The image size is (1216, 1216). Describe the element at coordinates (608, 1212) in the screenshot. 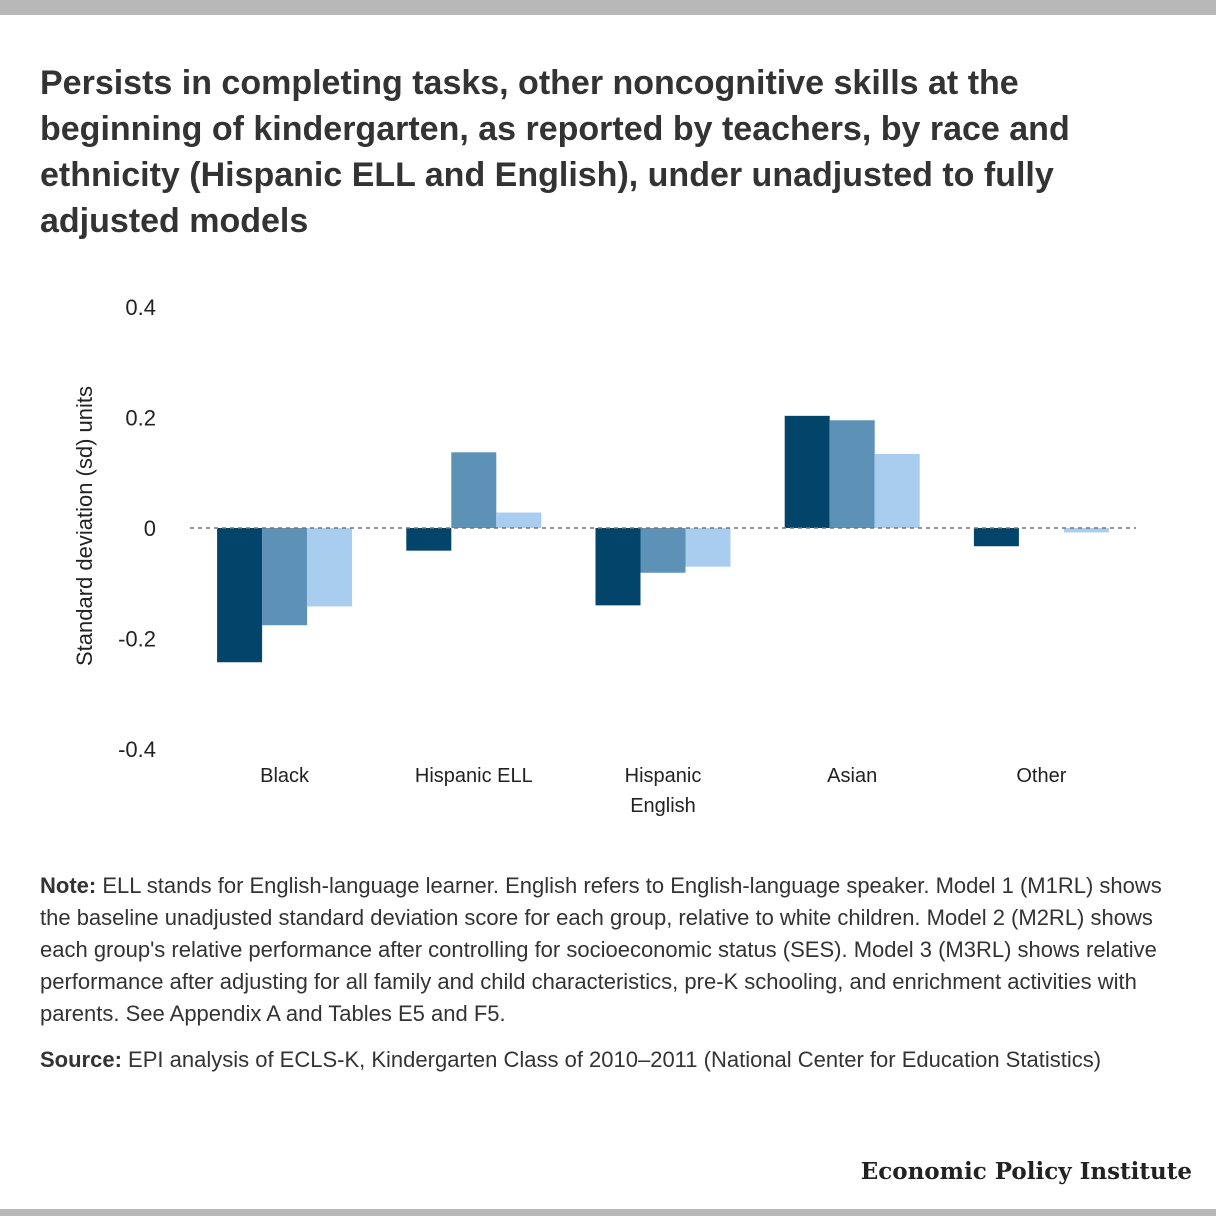

I see `bottom-border-bar` at that location.